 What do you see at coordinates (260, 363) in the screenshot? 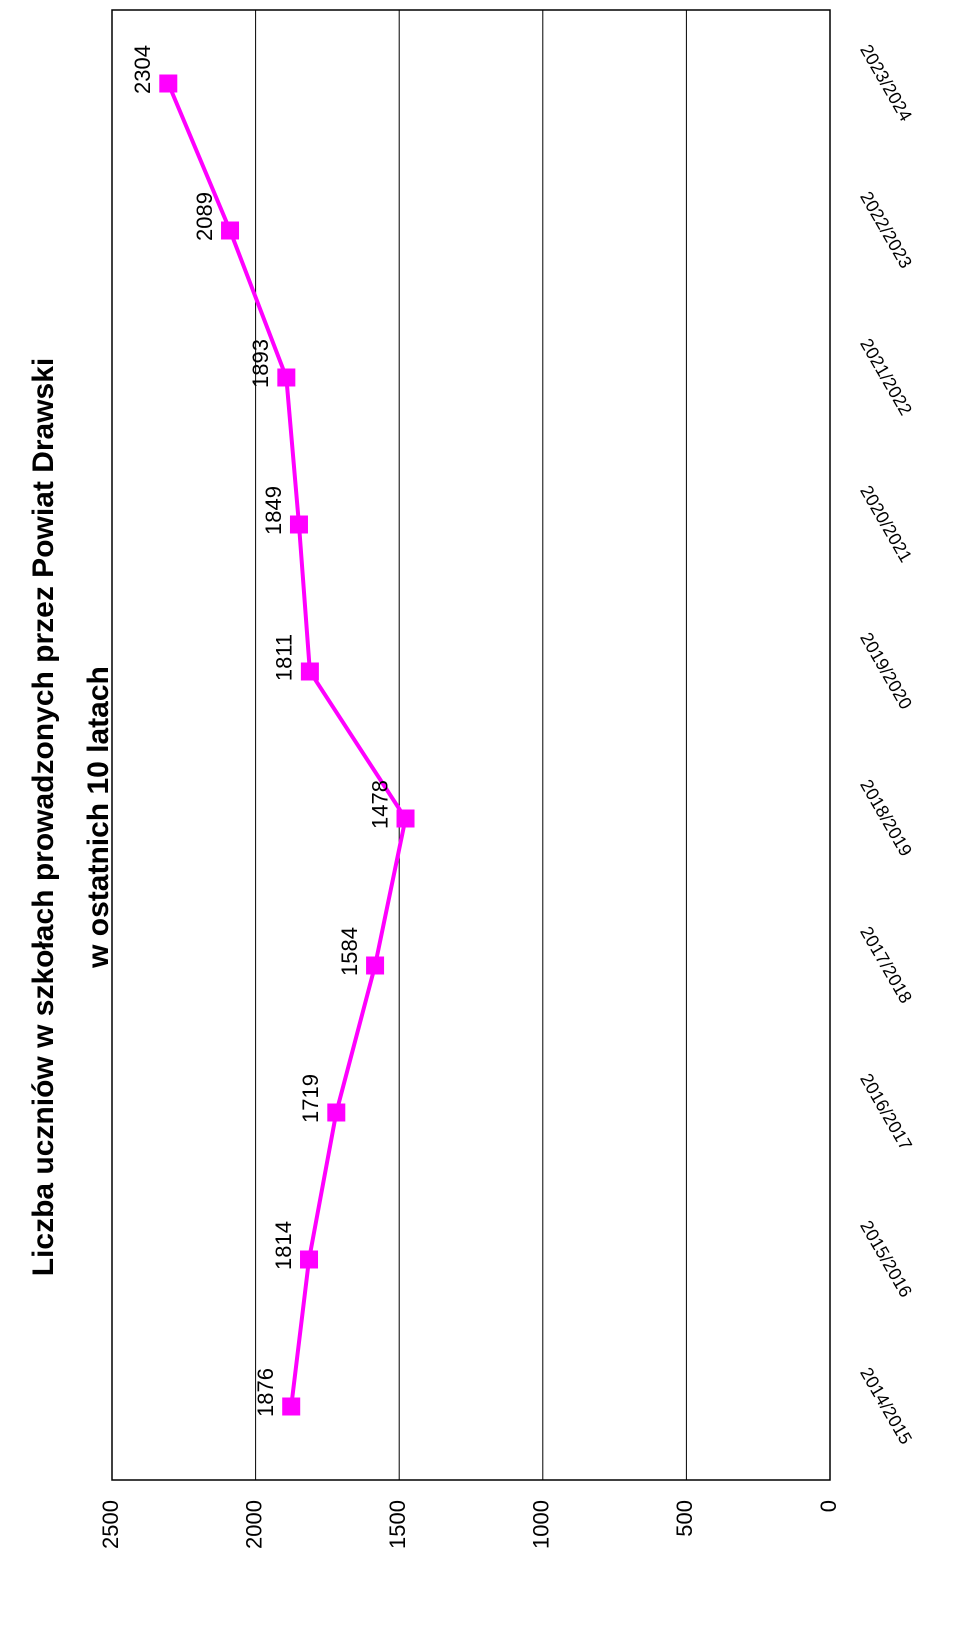
I see `data-label: 1893` at bounding box center [260, 363].